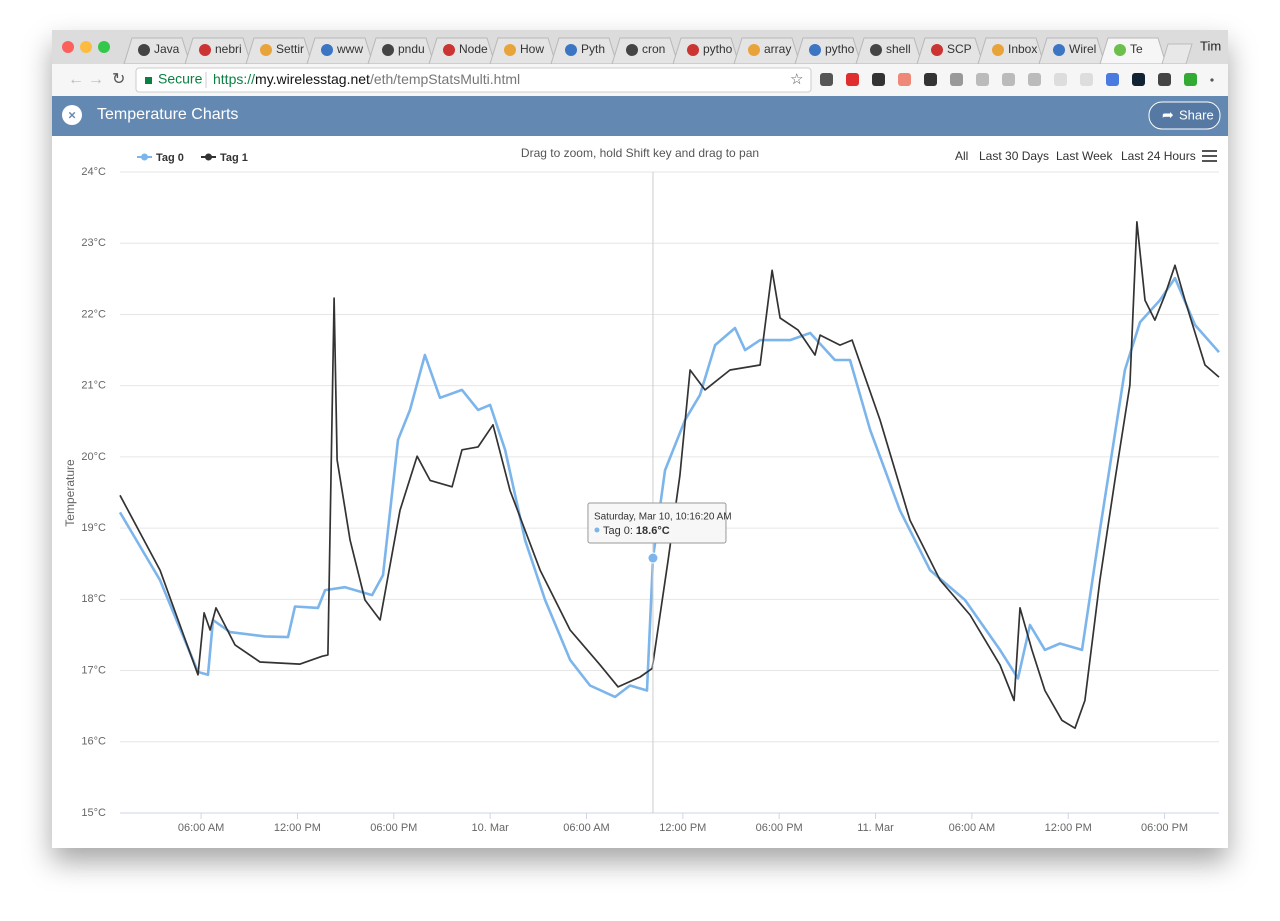 The height and width of the screenshot is (921, 1280). I want to click on y-tick-label: 17°C, so click(93, 670).